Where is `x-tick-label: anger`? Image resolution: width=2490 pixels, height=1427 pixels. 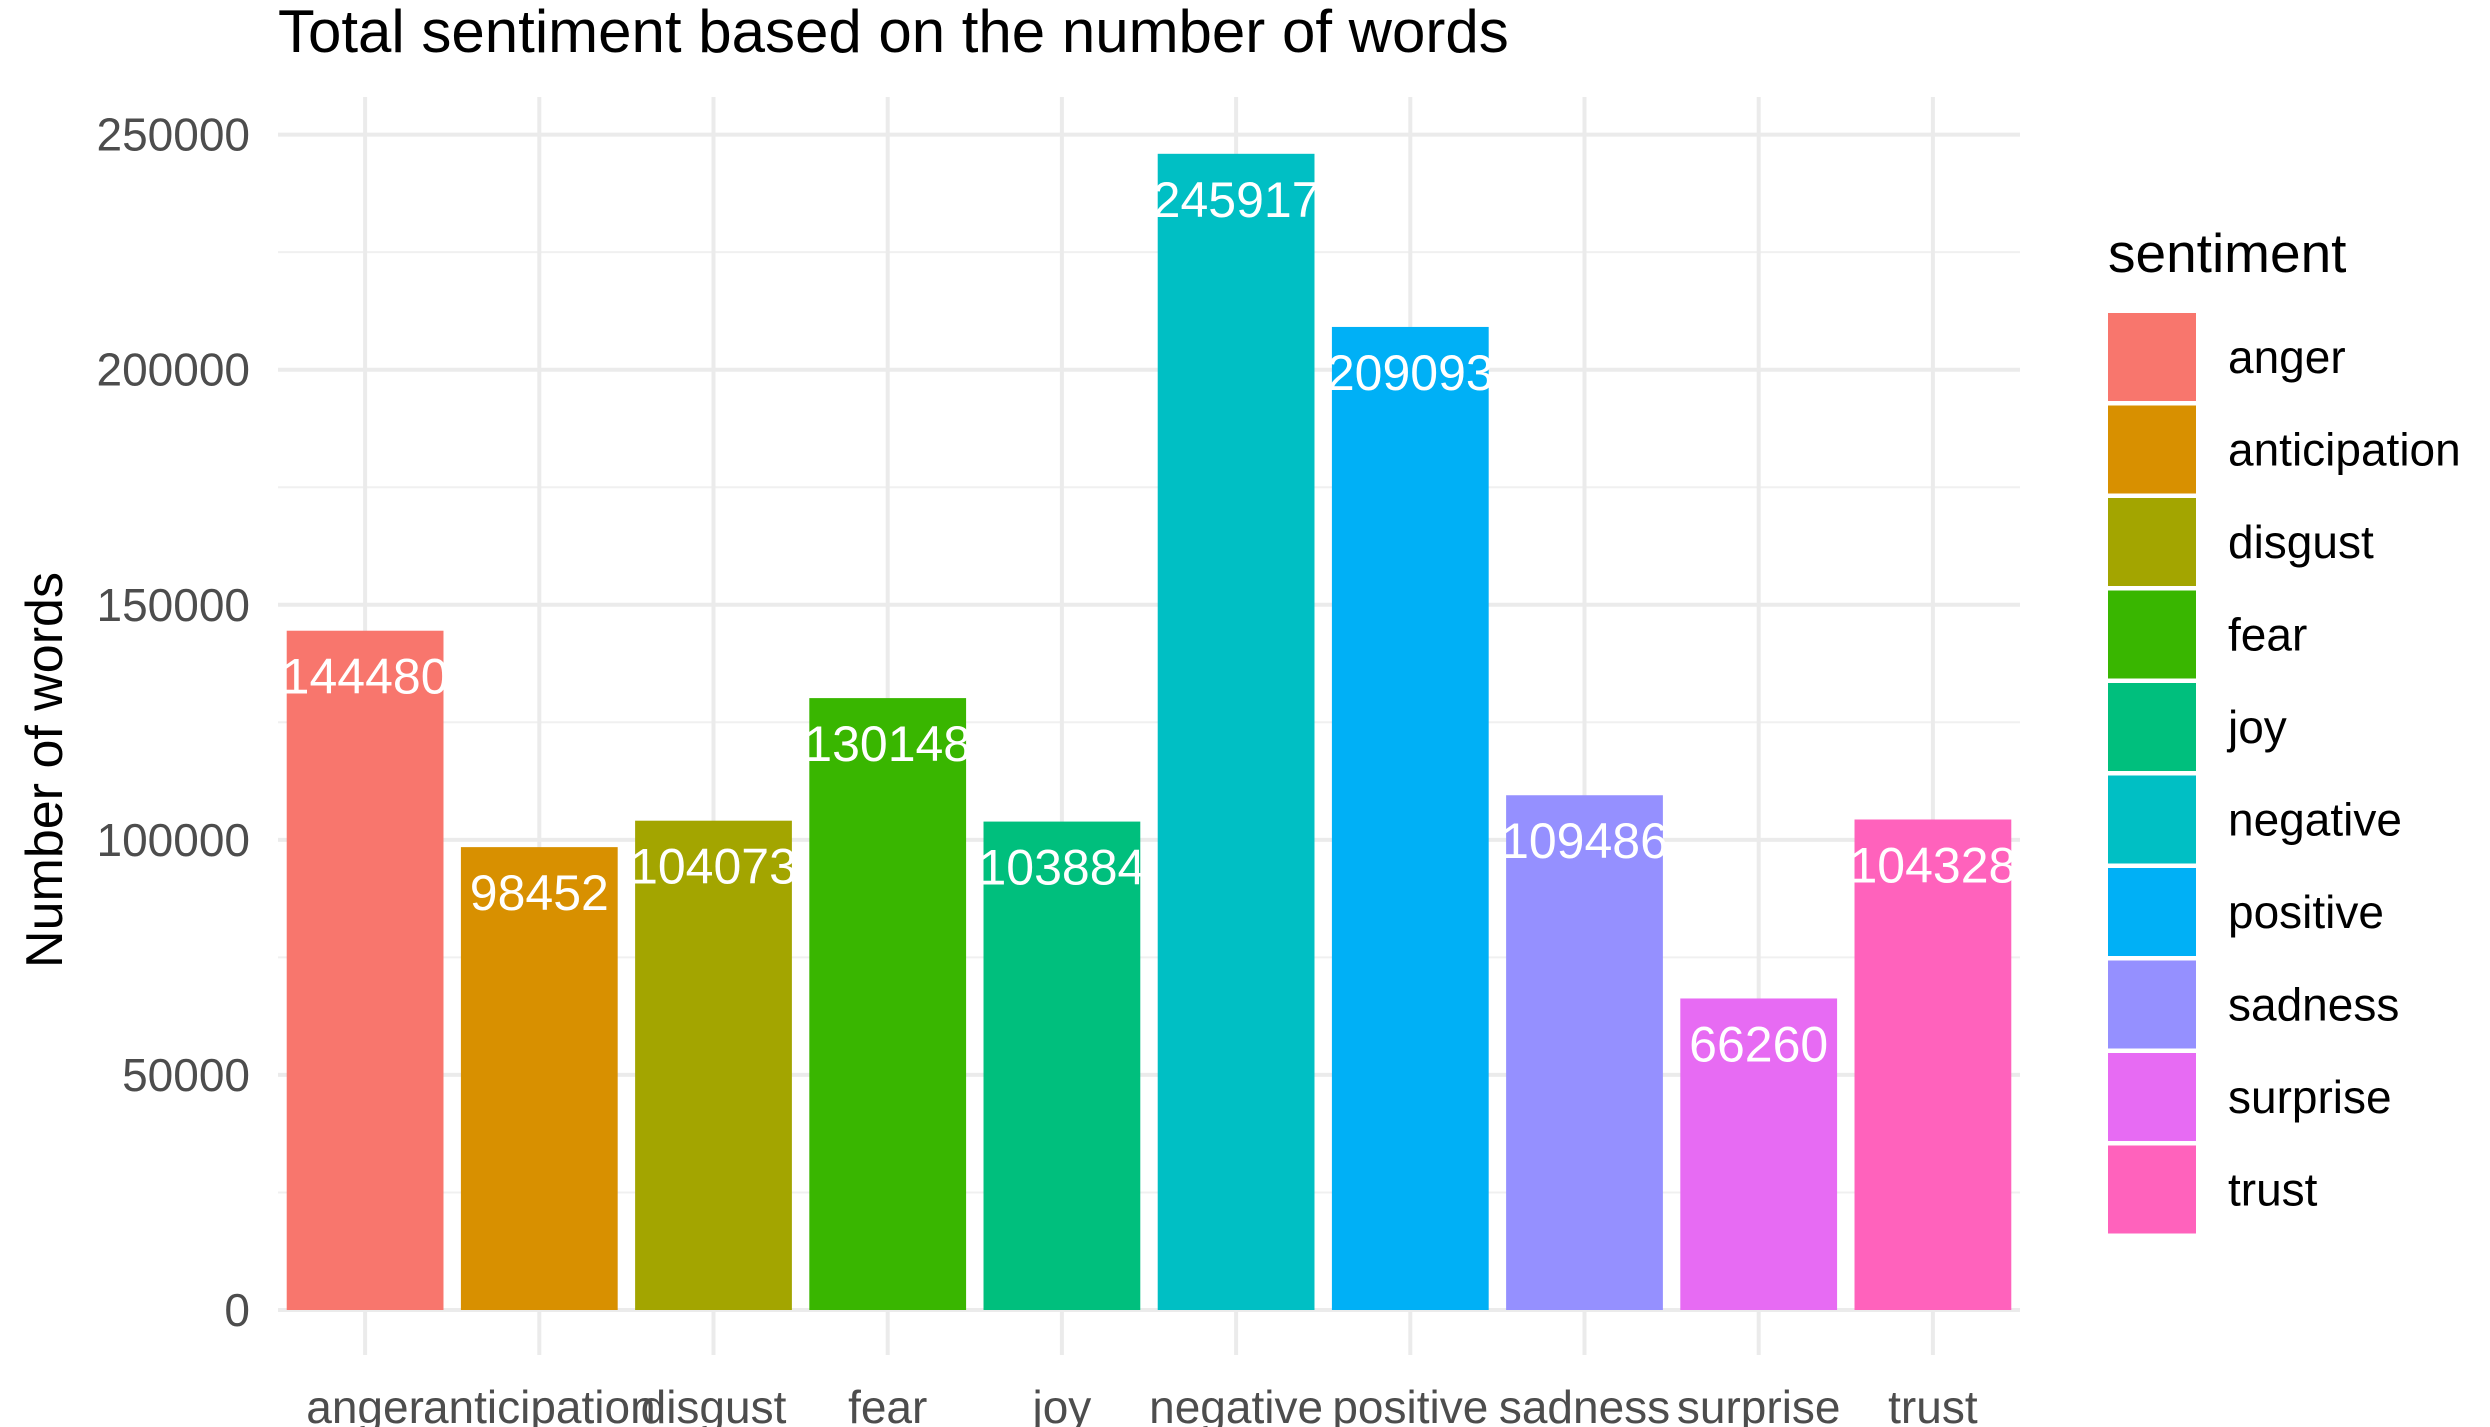 x-tick-label: anger is located at coordinates (365, 1404).